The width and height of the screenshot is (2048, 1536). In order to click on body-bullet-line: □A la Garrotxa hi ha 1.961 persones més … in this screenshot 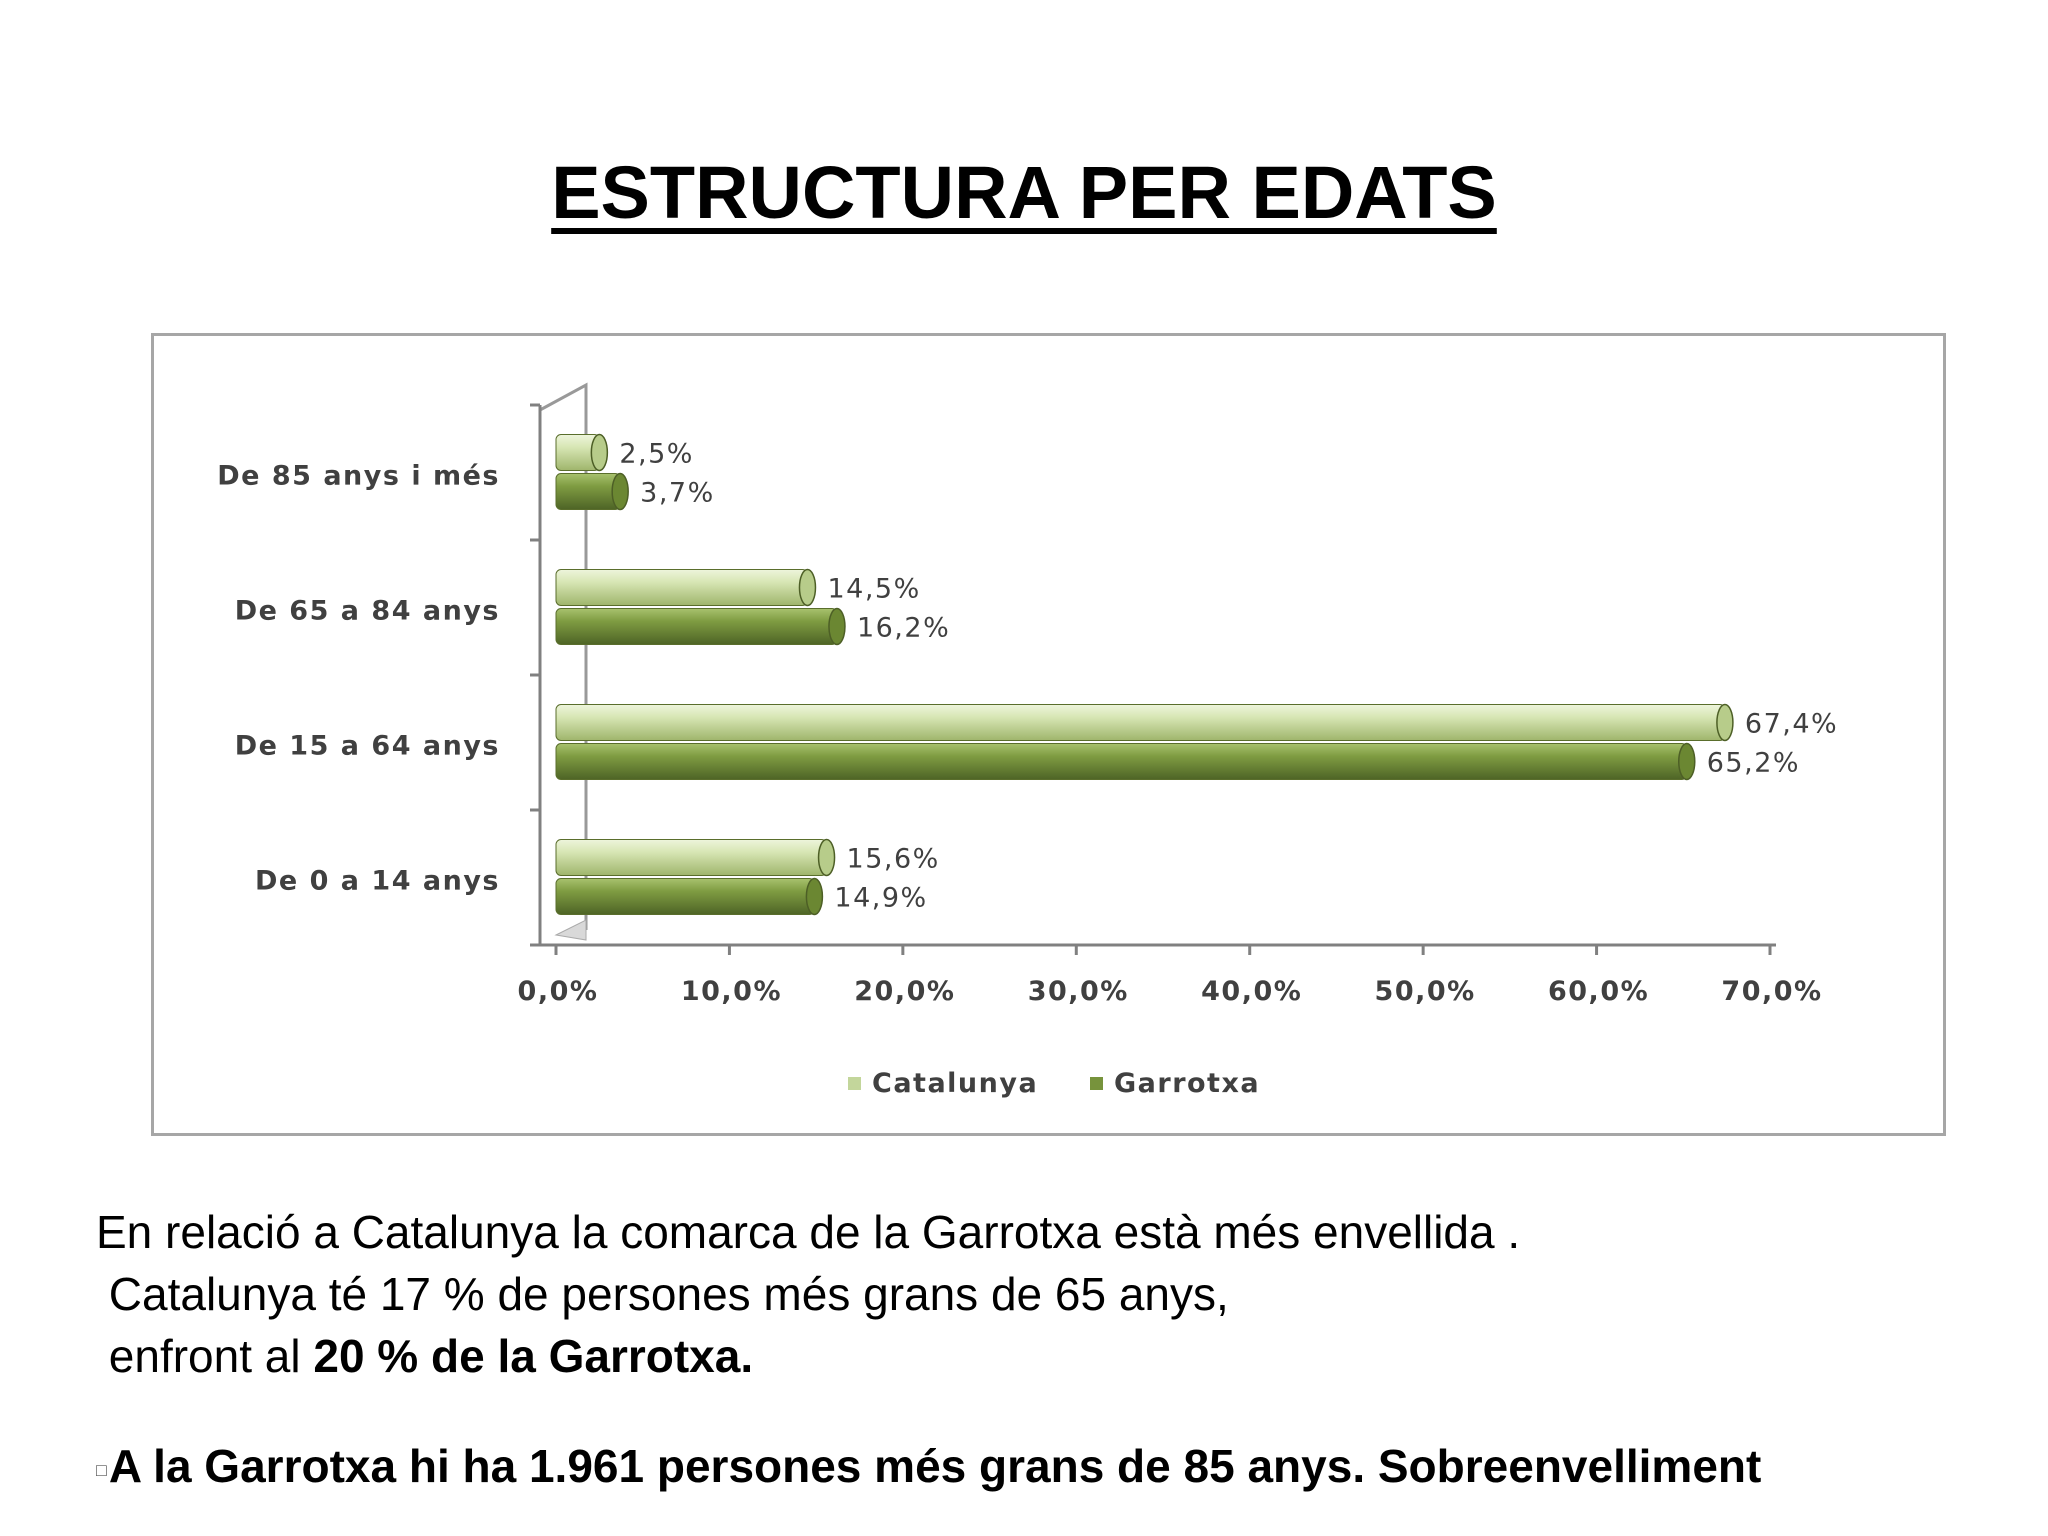, I will do `click(928, 1468)`.